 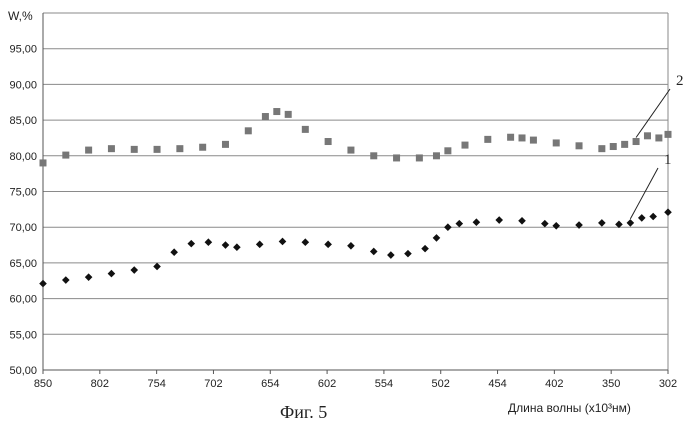 What do you see at coordinates (327, 384) in the screenshot?
I see `x-tick-label: 602` at bounding box center [327, 384].